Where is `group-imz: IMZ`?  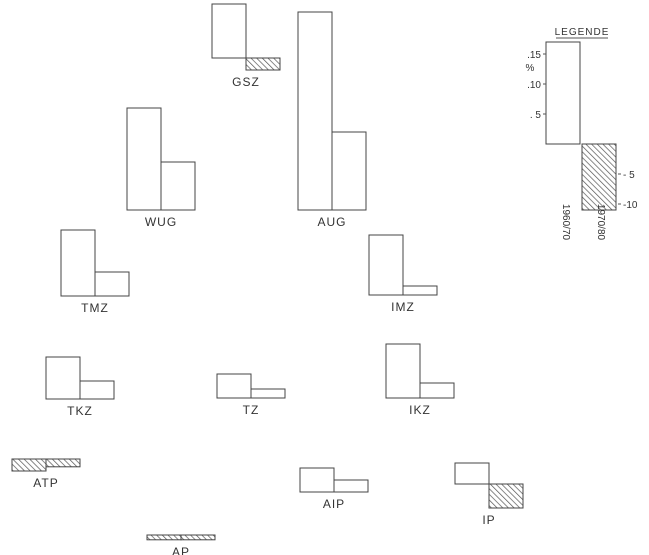
group-imz: IMZ is located at coordinates (403, 274).